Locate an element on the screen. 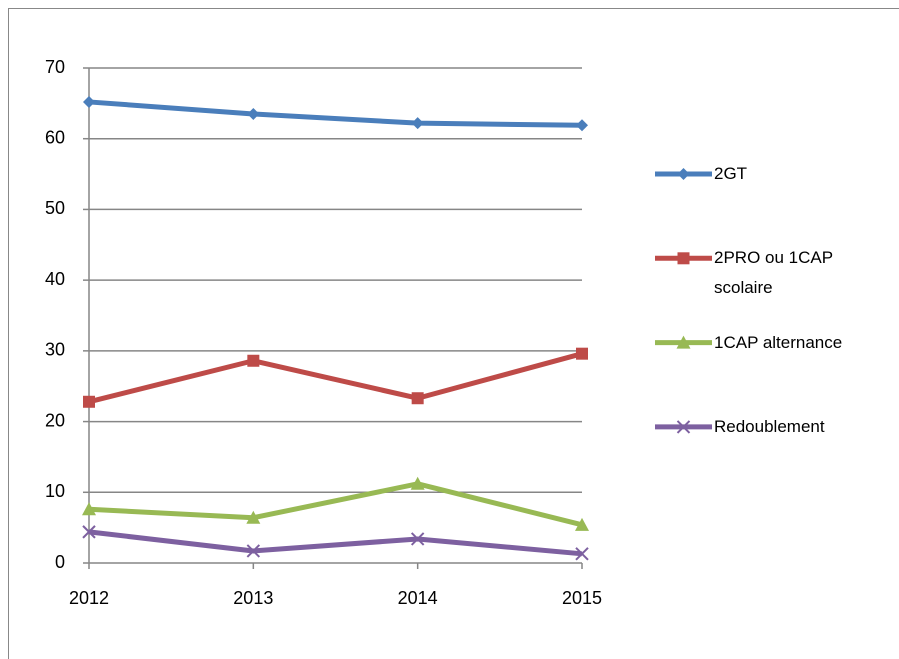  x-tick-label: 2015 is located at coordinates (582, 598).